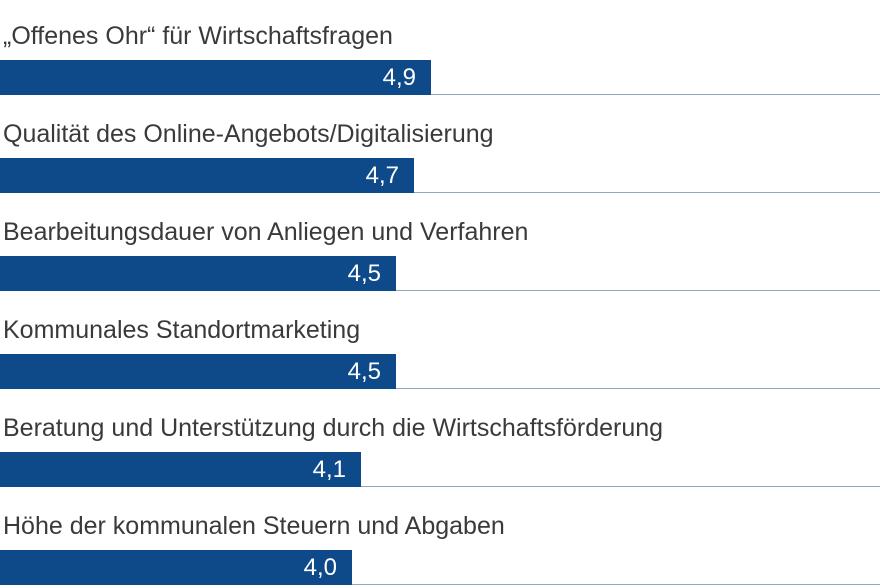  Describe the element at coordinates (207, 175) in the screenshot. I see `bar: 4,7` at that location.